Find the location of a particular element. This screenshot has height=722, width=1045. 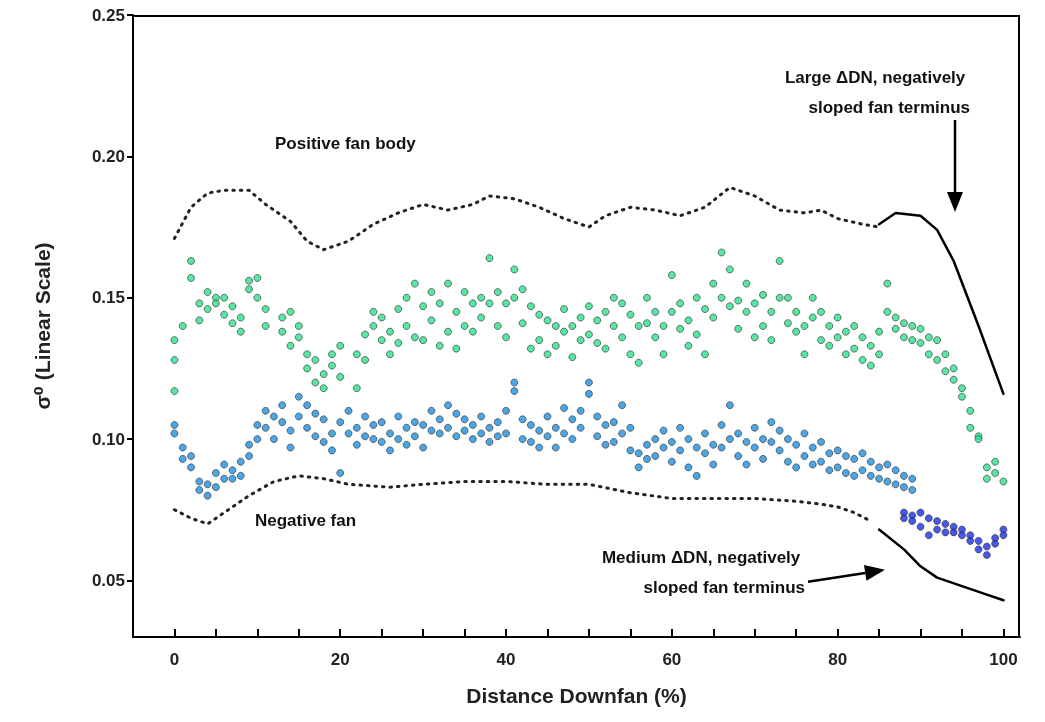

x-tick-label: 0 is located at coordinates (174, 659).